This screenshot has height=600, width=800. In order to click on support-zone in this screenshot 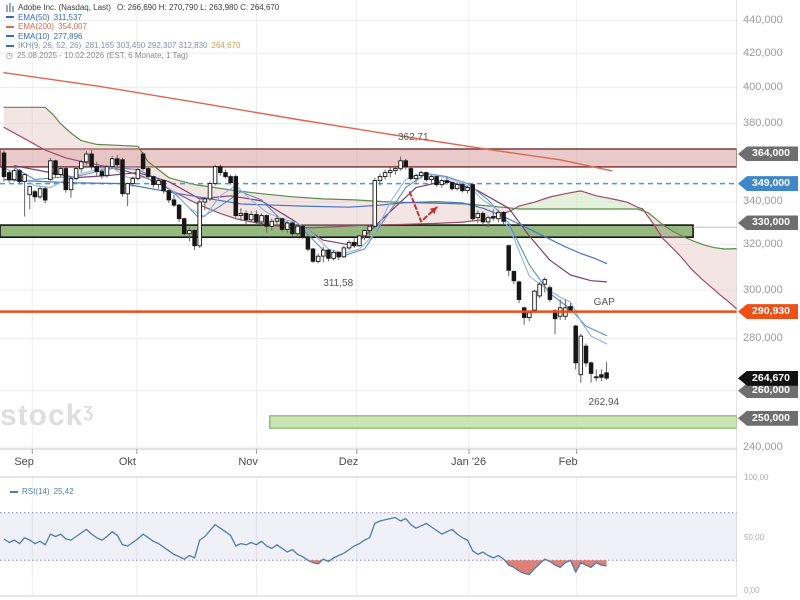, I will do `click(347, 231)`.